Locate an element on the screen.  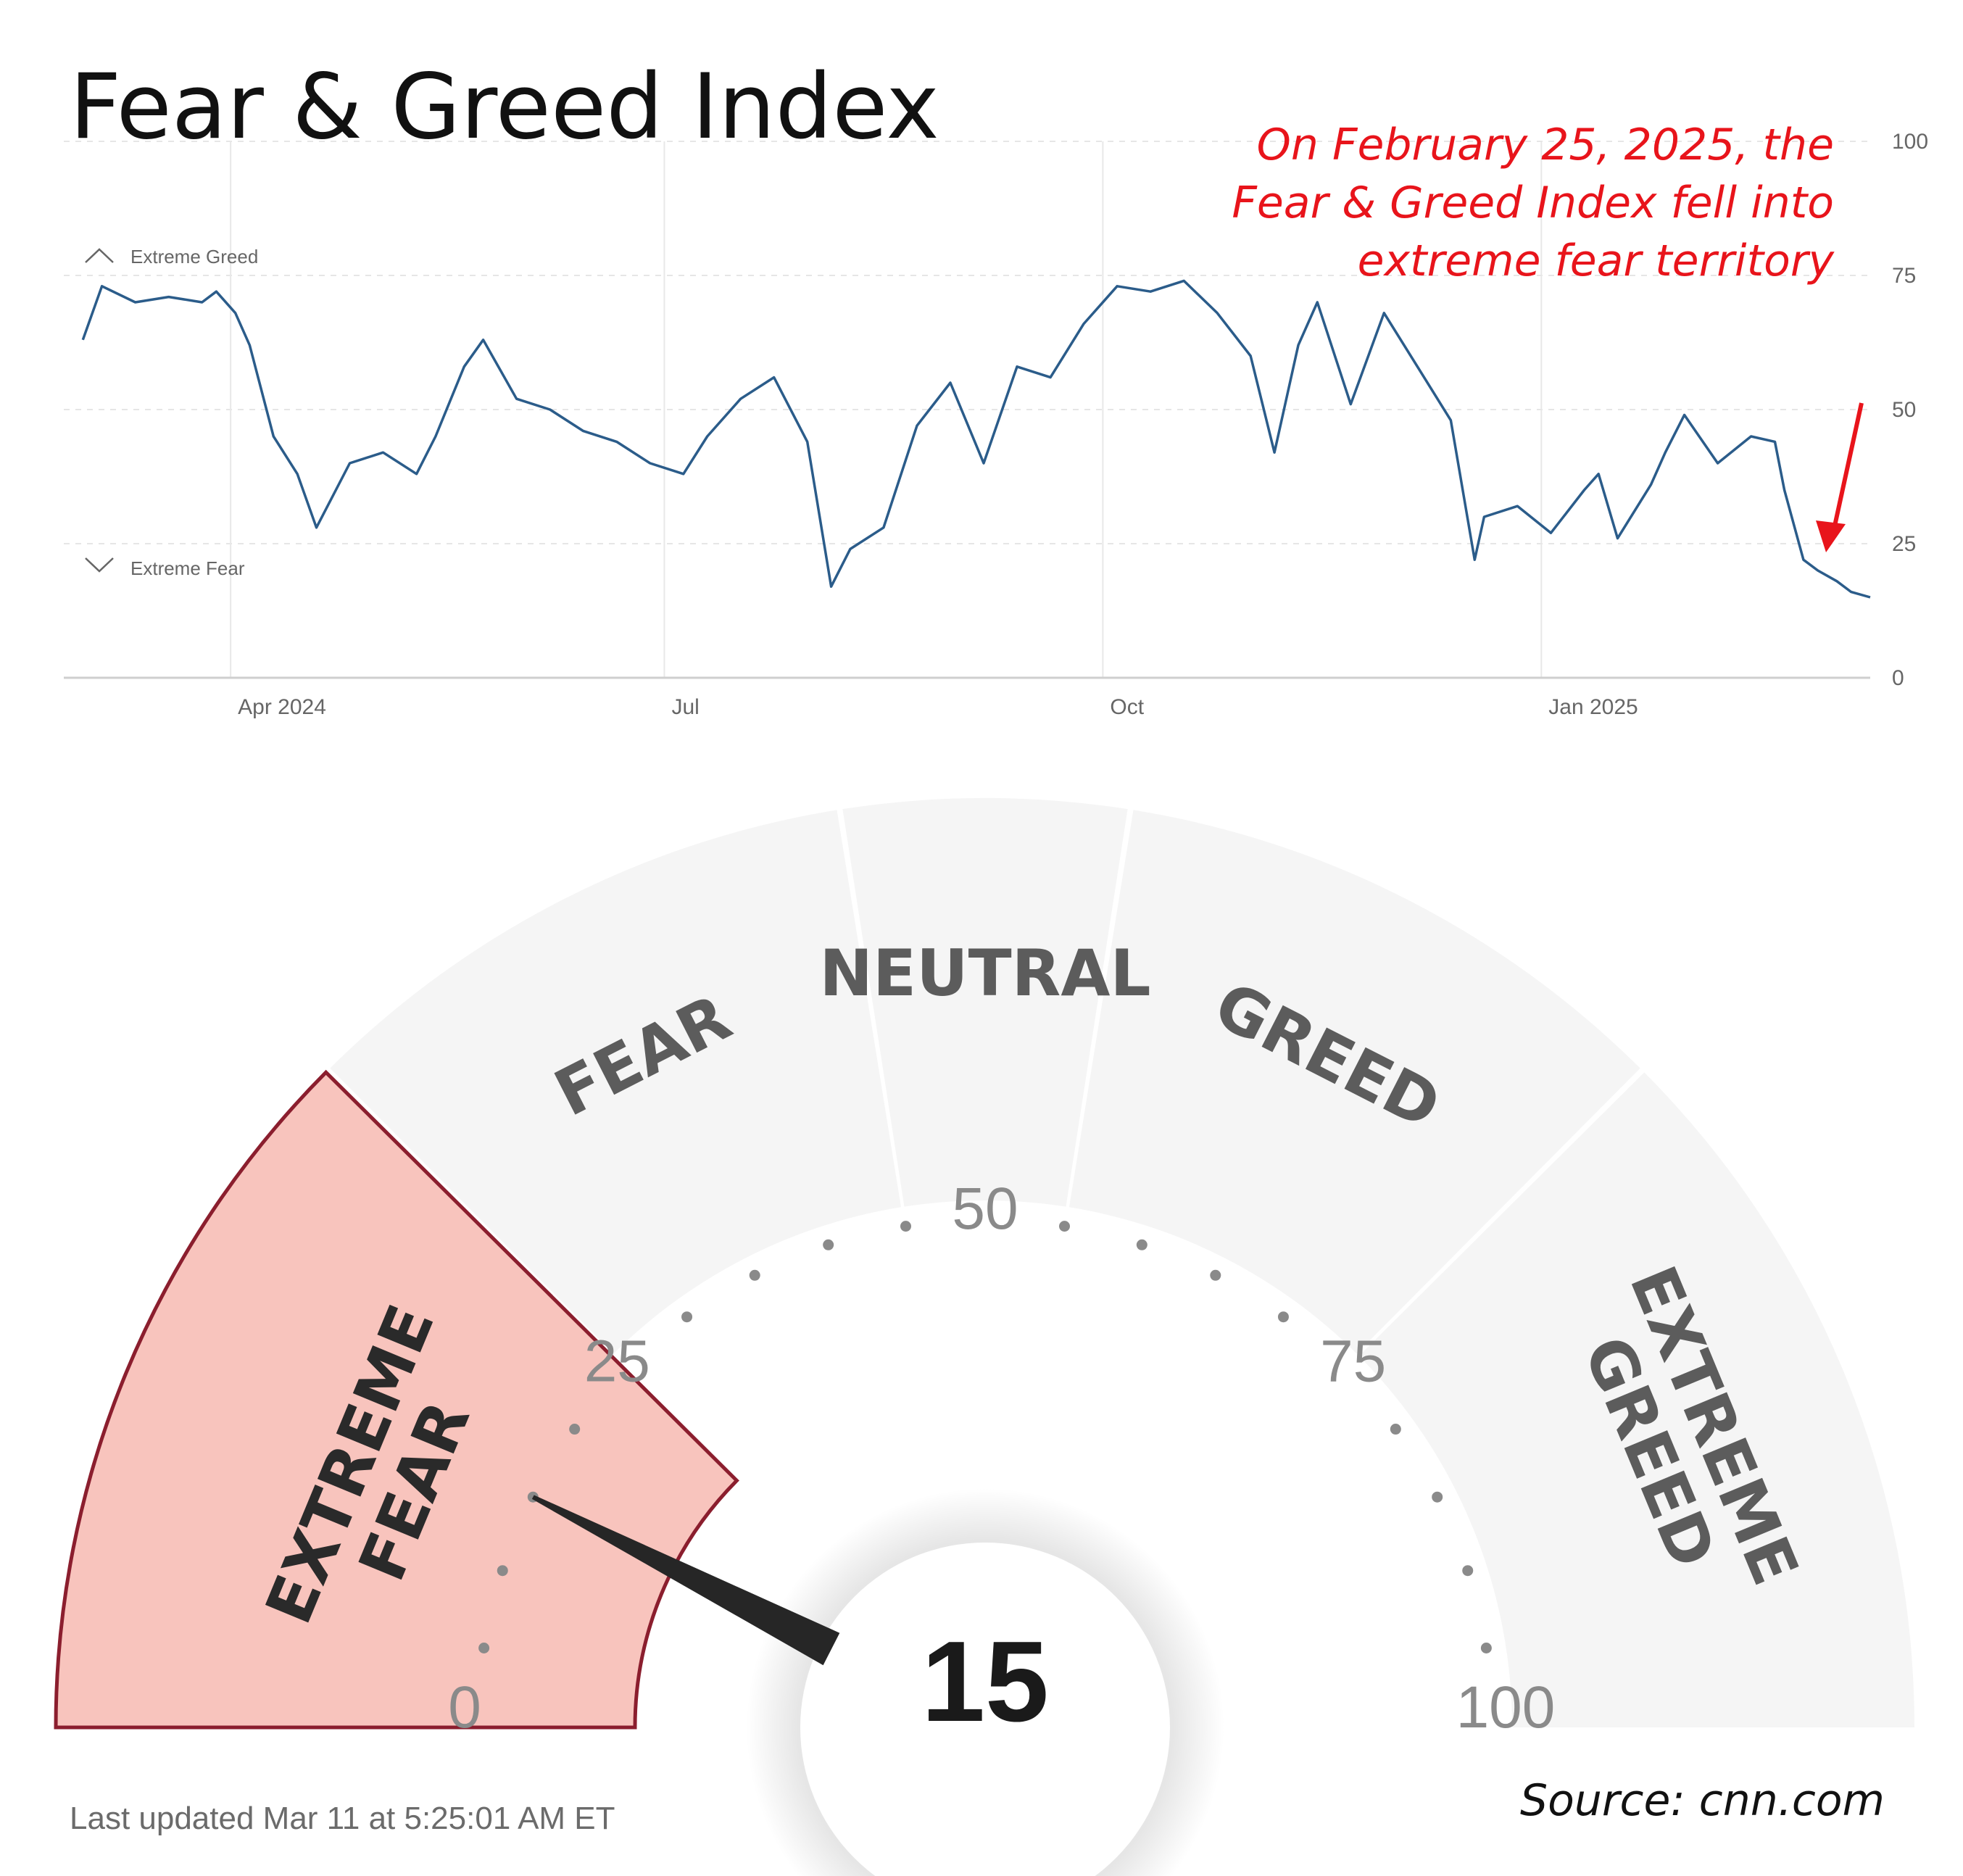
y-axis: 0 25 50 75 100 is located at coordinates (1910, 410).